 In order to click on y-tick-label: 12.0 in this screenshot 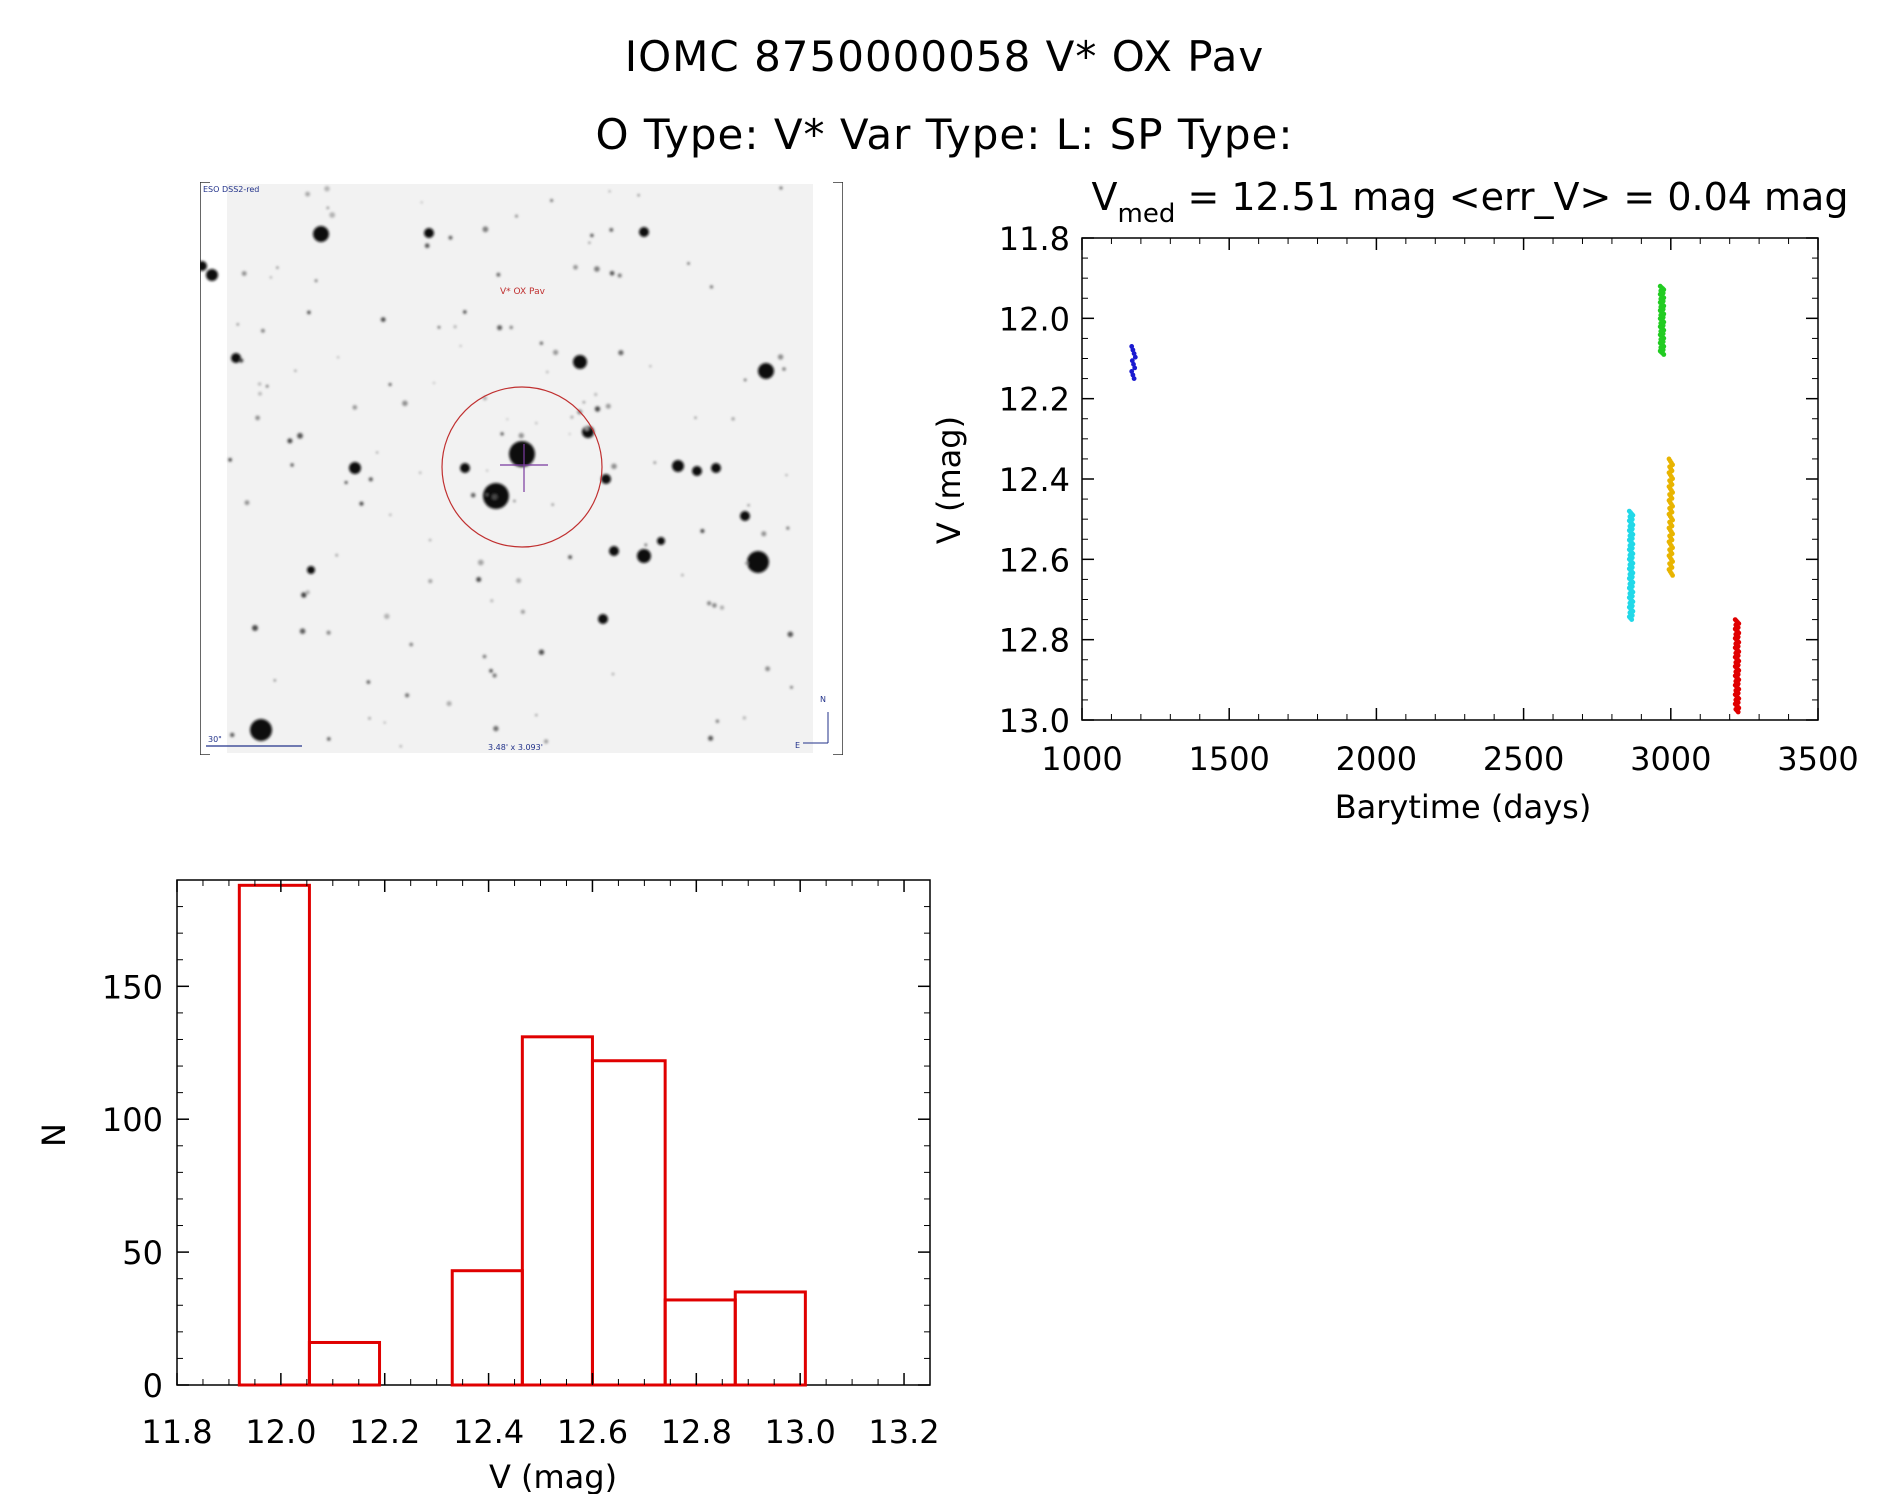, I will do `click(1034, 319)`.